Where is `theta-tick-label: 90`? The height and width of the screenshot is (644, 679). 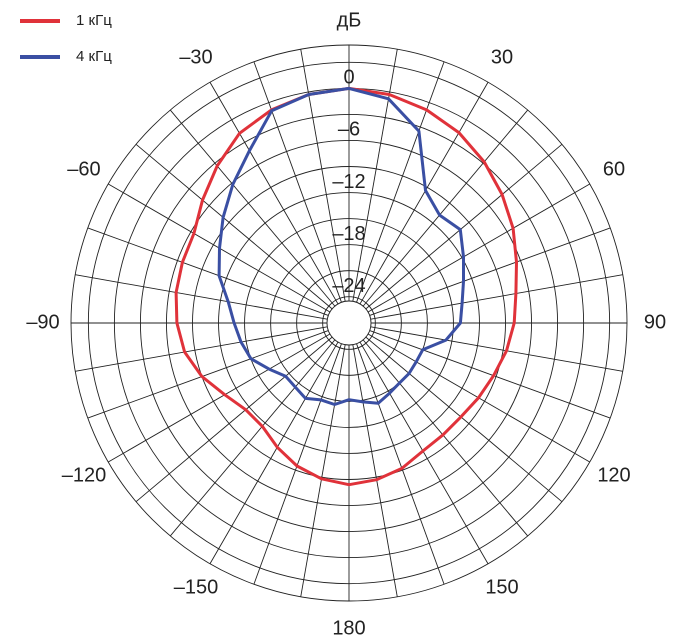
theta-tick-label: 90 is located at coordinates (655, 322).